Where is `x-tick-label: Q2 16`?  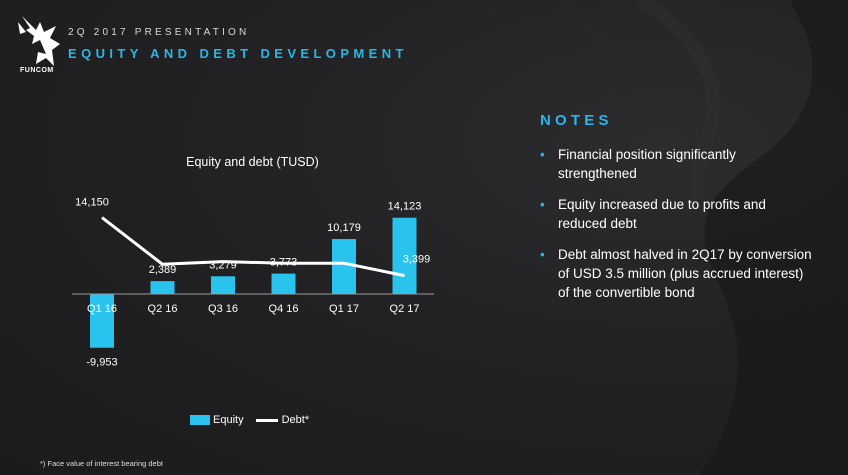
x-tick-label: Q2 16 is located at coordinates (163, 309).